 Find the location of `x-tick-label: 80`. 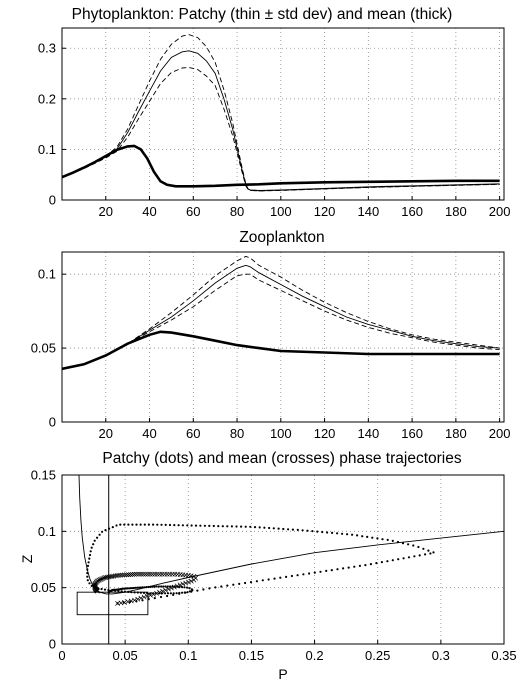

x-tick-label: 80 is located at coordinates (237, 433).